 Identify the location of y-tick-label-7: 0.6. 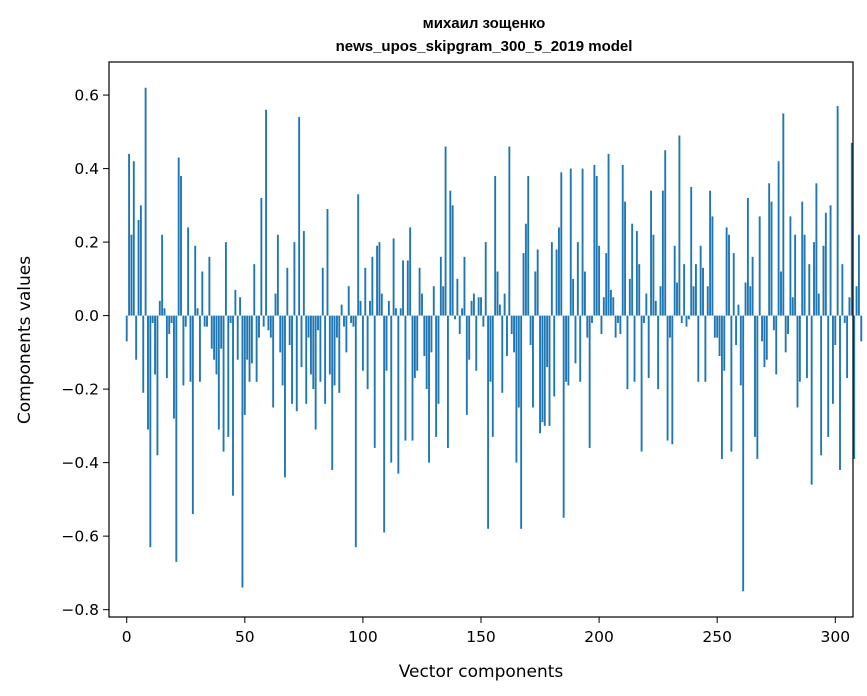
(86, 96).